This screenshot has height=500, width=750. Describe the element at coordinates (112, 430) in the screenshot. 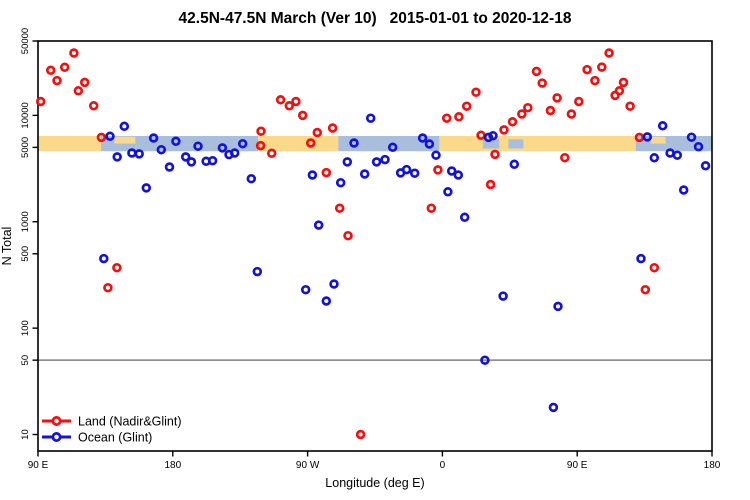

I see `legend: Land (Nadir&Glint) Ocean (Glint)` at that location.